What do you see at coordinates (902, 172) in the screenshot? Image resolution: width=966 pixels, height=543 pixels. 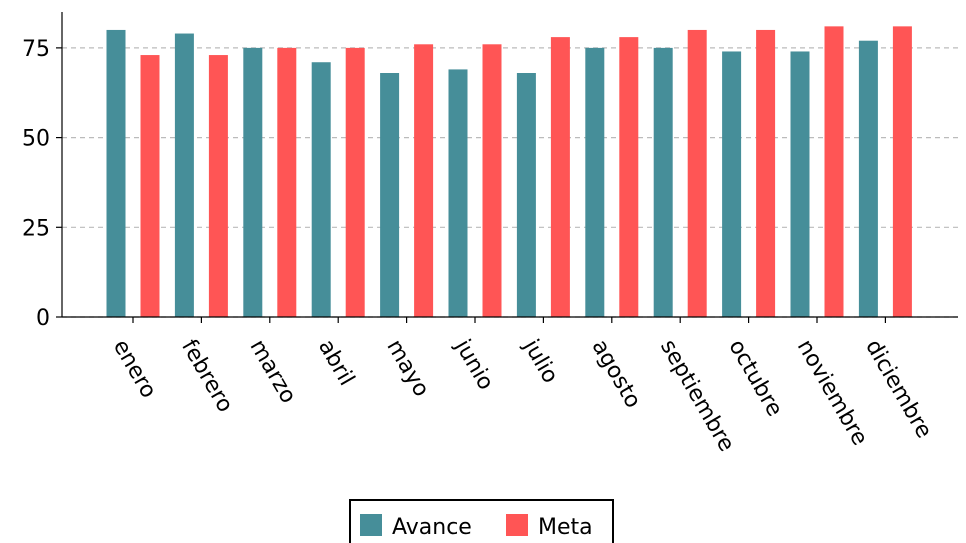 I see `bar-meta-diciembre` at bounding box center [902, 172].